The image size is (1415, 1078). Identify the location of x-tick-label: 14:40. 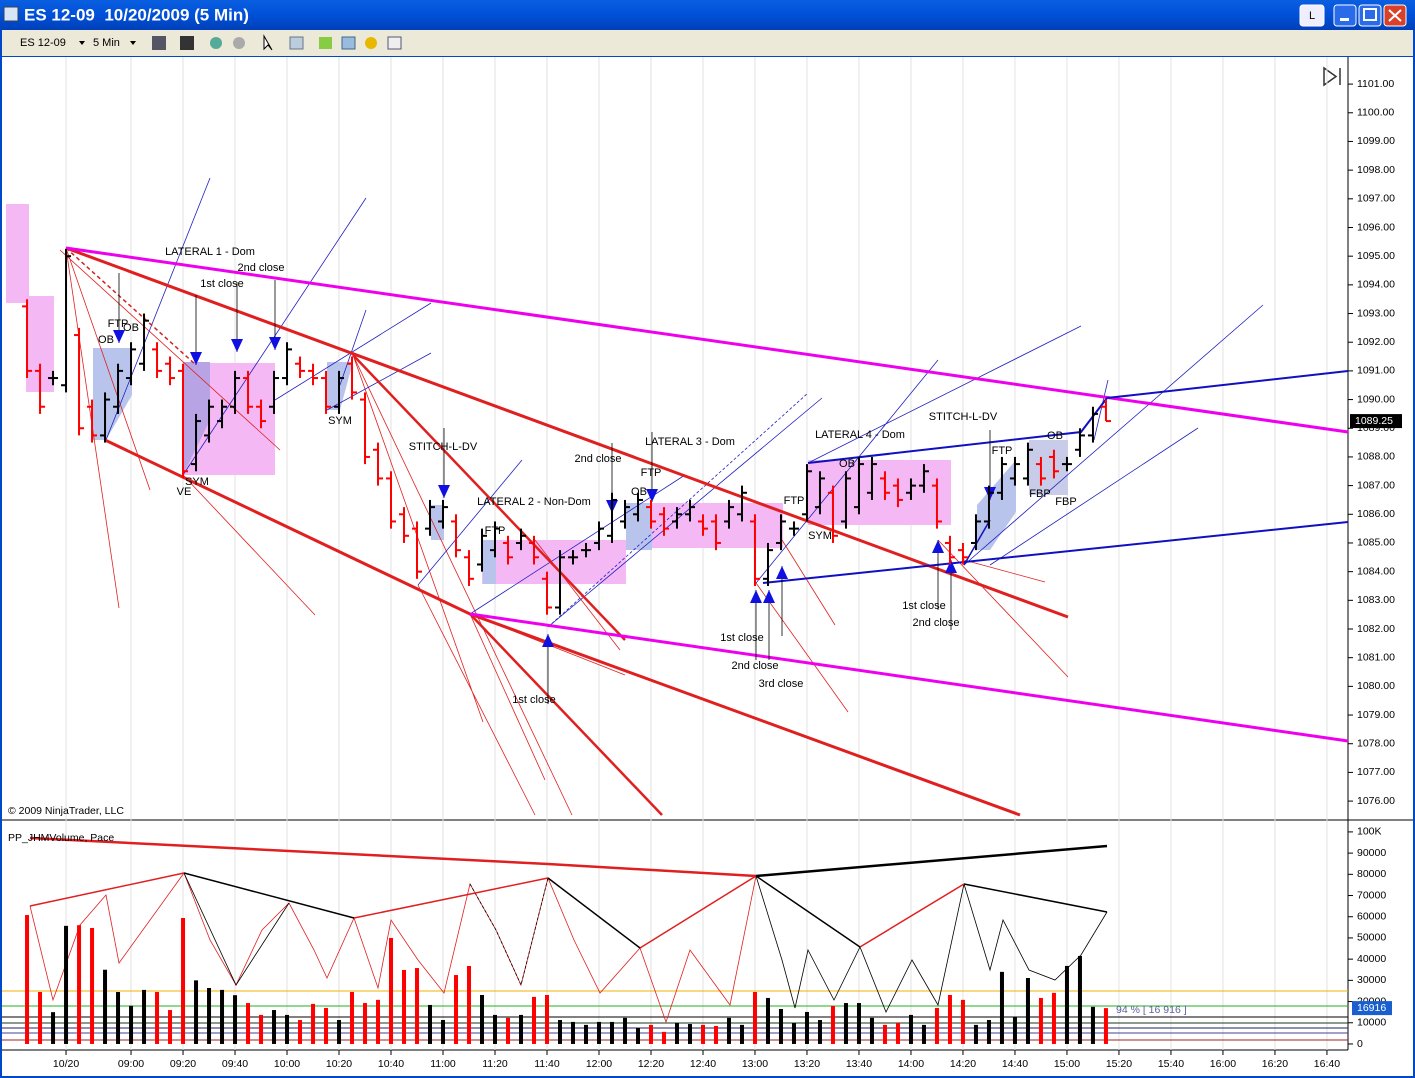
(1015, 1064).